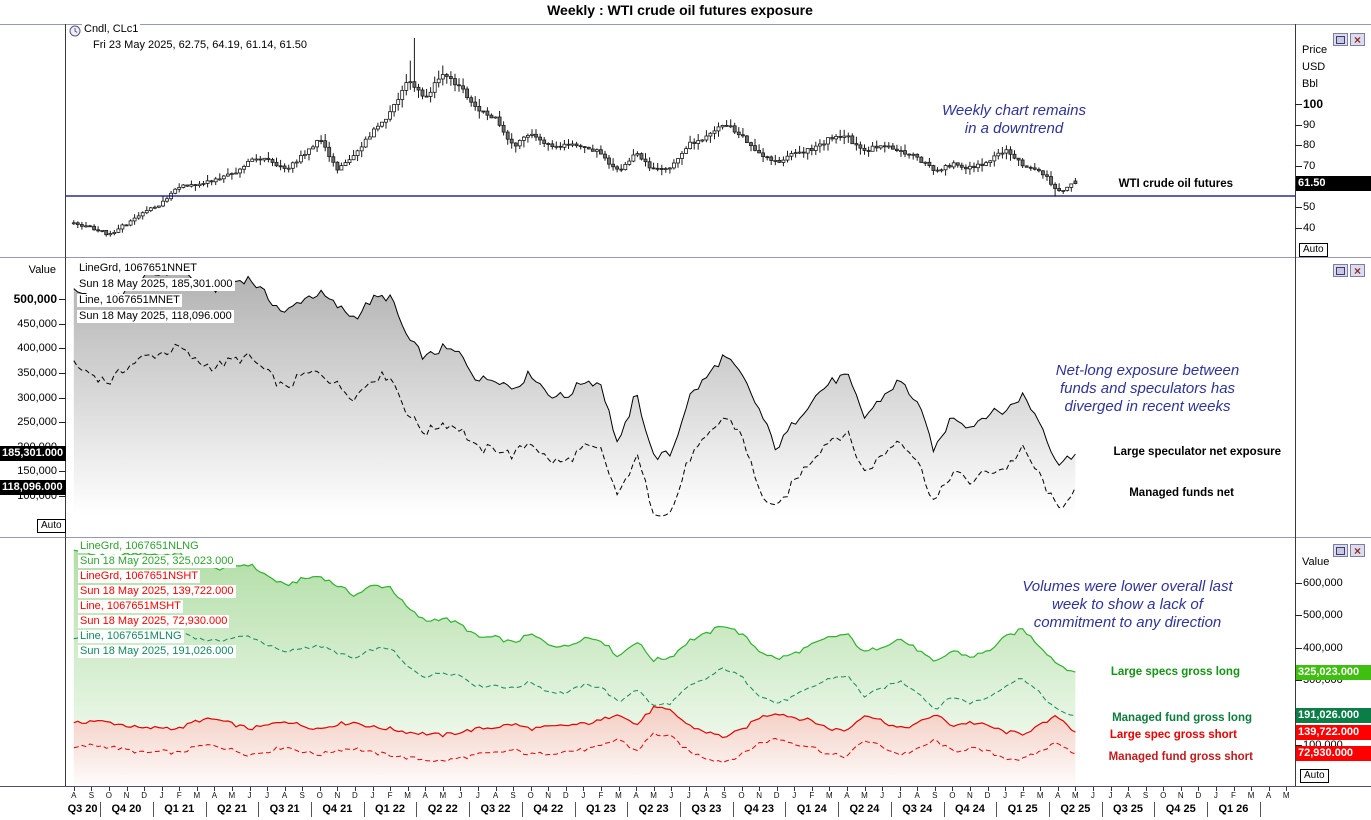 The image size is (1371, 820). What do you see at coordinates (139, 576) in the screenshot?
I see `nsht-legend-series: LineGrd, 1067651NSHT` at bounding box center [139, 576].